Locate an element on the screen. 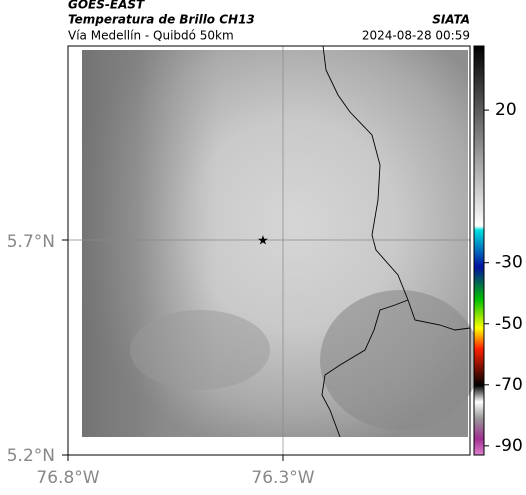 The image size is (526, 495). lon-label: 76.3°W is located at coordinates (282, 478).